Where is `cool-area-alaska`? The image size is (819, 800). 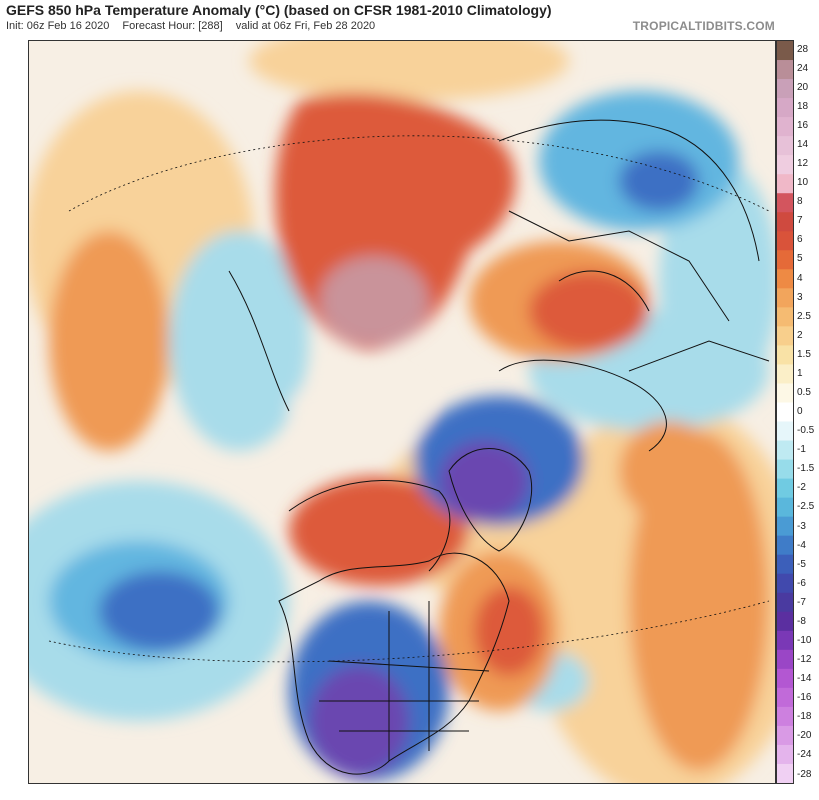 cool-area-alaska is located at coordinates (239, 341).